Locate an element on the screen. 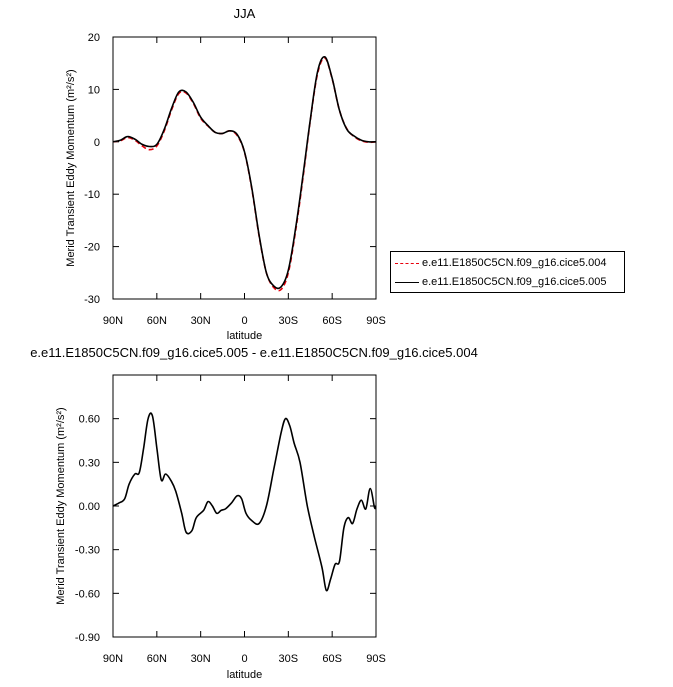 This screenshot has width=673, height=687. top-chart-xtick-label: 90N is located at coordinates (113, 321).